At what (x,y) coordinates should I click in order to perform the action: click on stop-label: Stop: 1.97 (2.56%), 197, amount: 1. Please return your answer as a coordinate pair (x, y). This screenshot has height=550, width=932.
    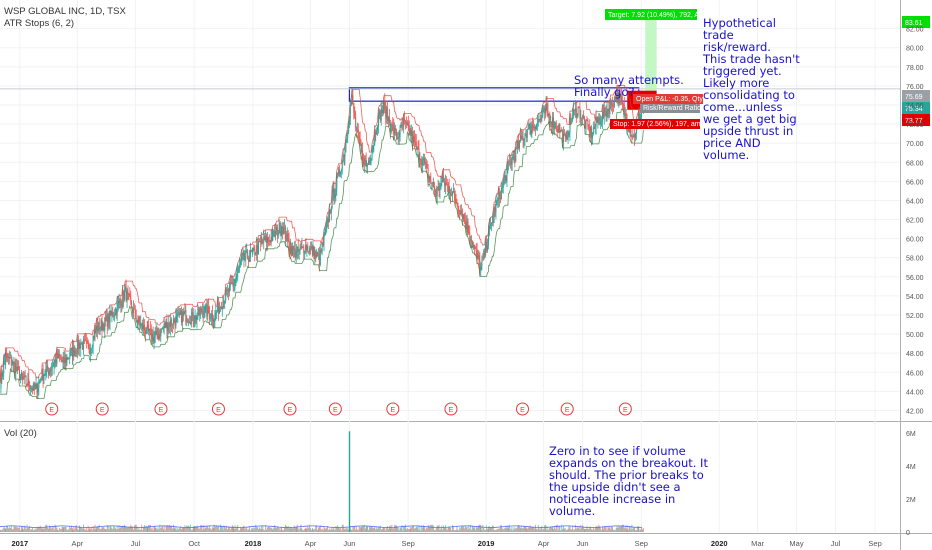
    Looking at the image, I should click on (666, 124).